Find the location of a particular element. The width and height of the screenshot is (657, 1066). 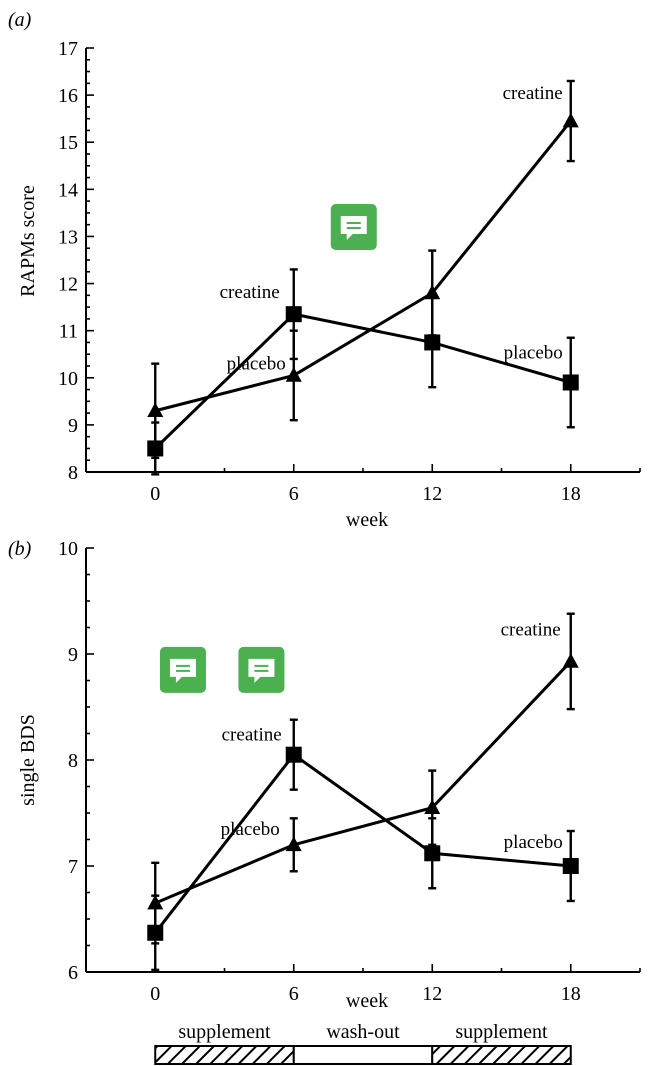

y-tick-label: 12 is located at coordinates (68, 285).